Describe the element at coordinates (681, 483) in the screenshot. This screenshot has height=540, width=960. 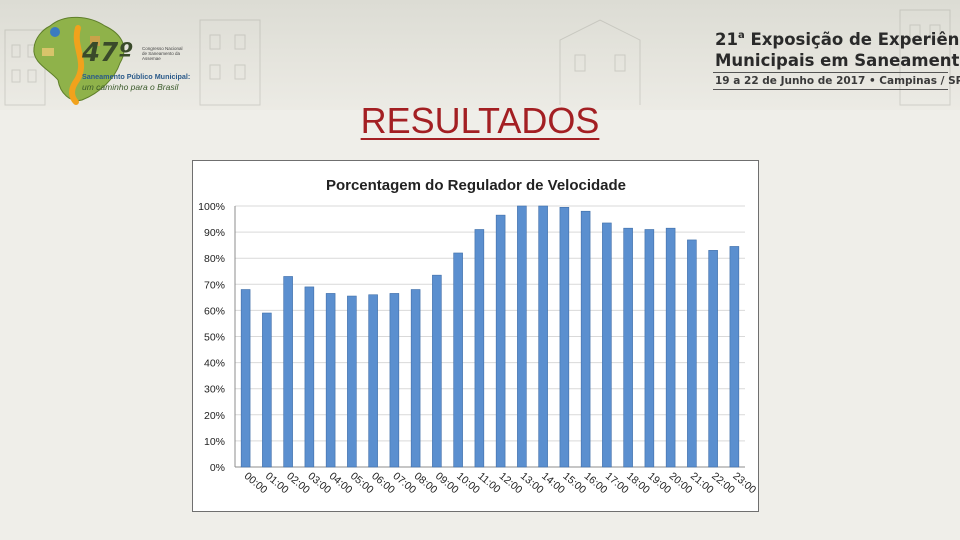
I see `x-tick-label: 20:00` at that location.